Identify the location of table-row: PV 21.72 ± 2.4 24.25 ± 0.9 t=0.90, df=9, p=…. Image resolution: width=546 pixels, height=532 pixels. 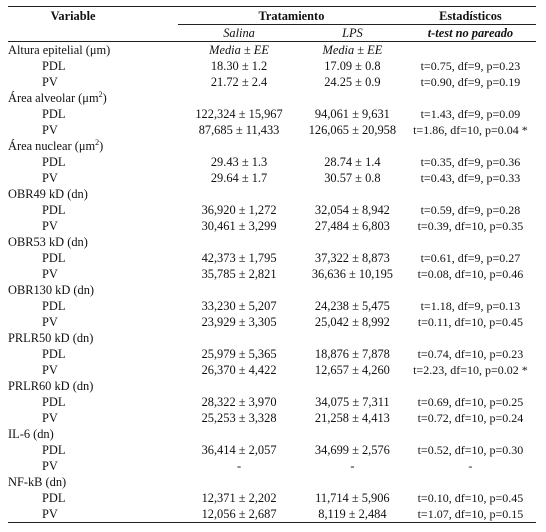
(272, 82).